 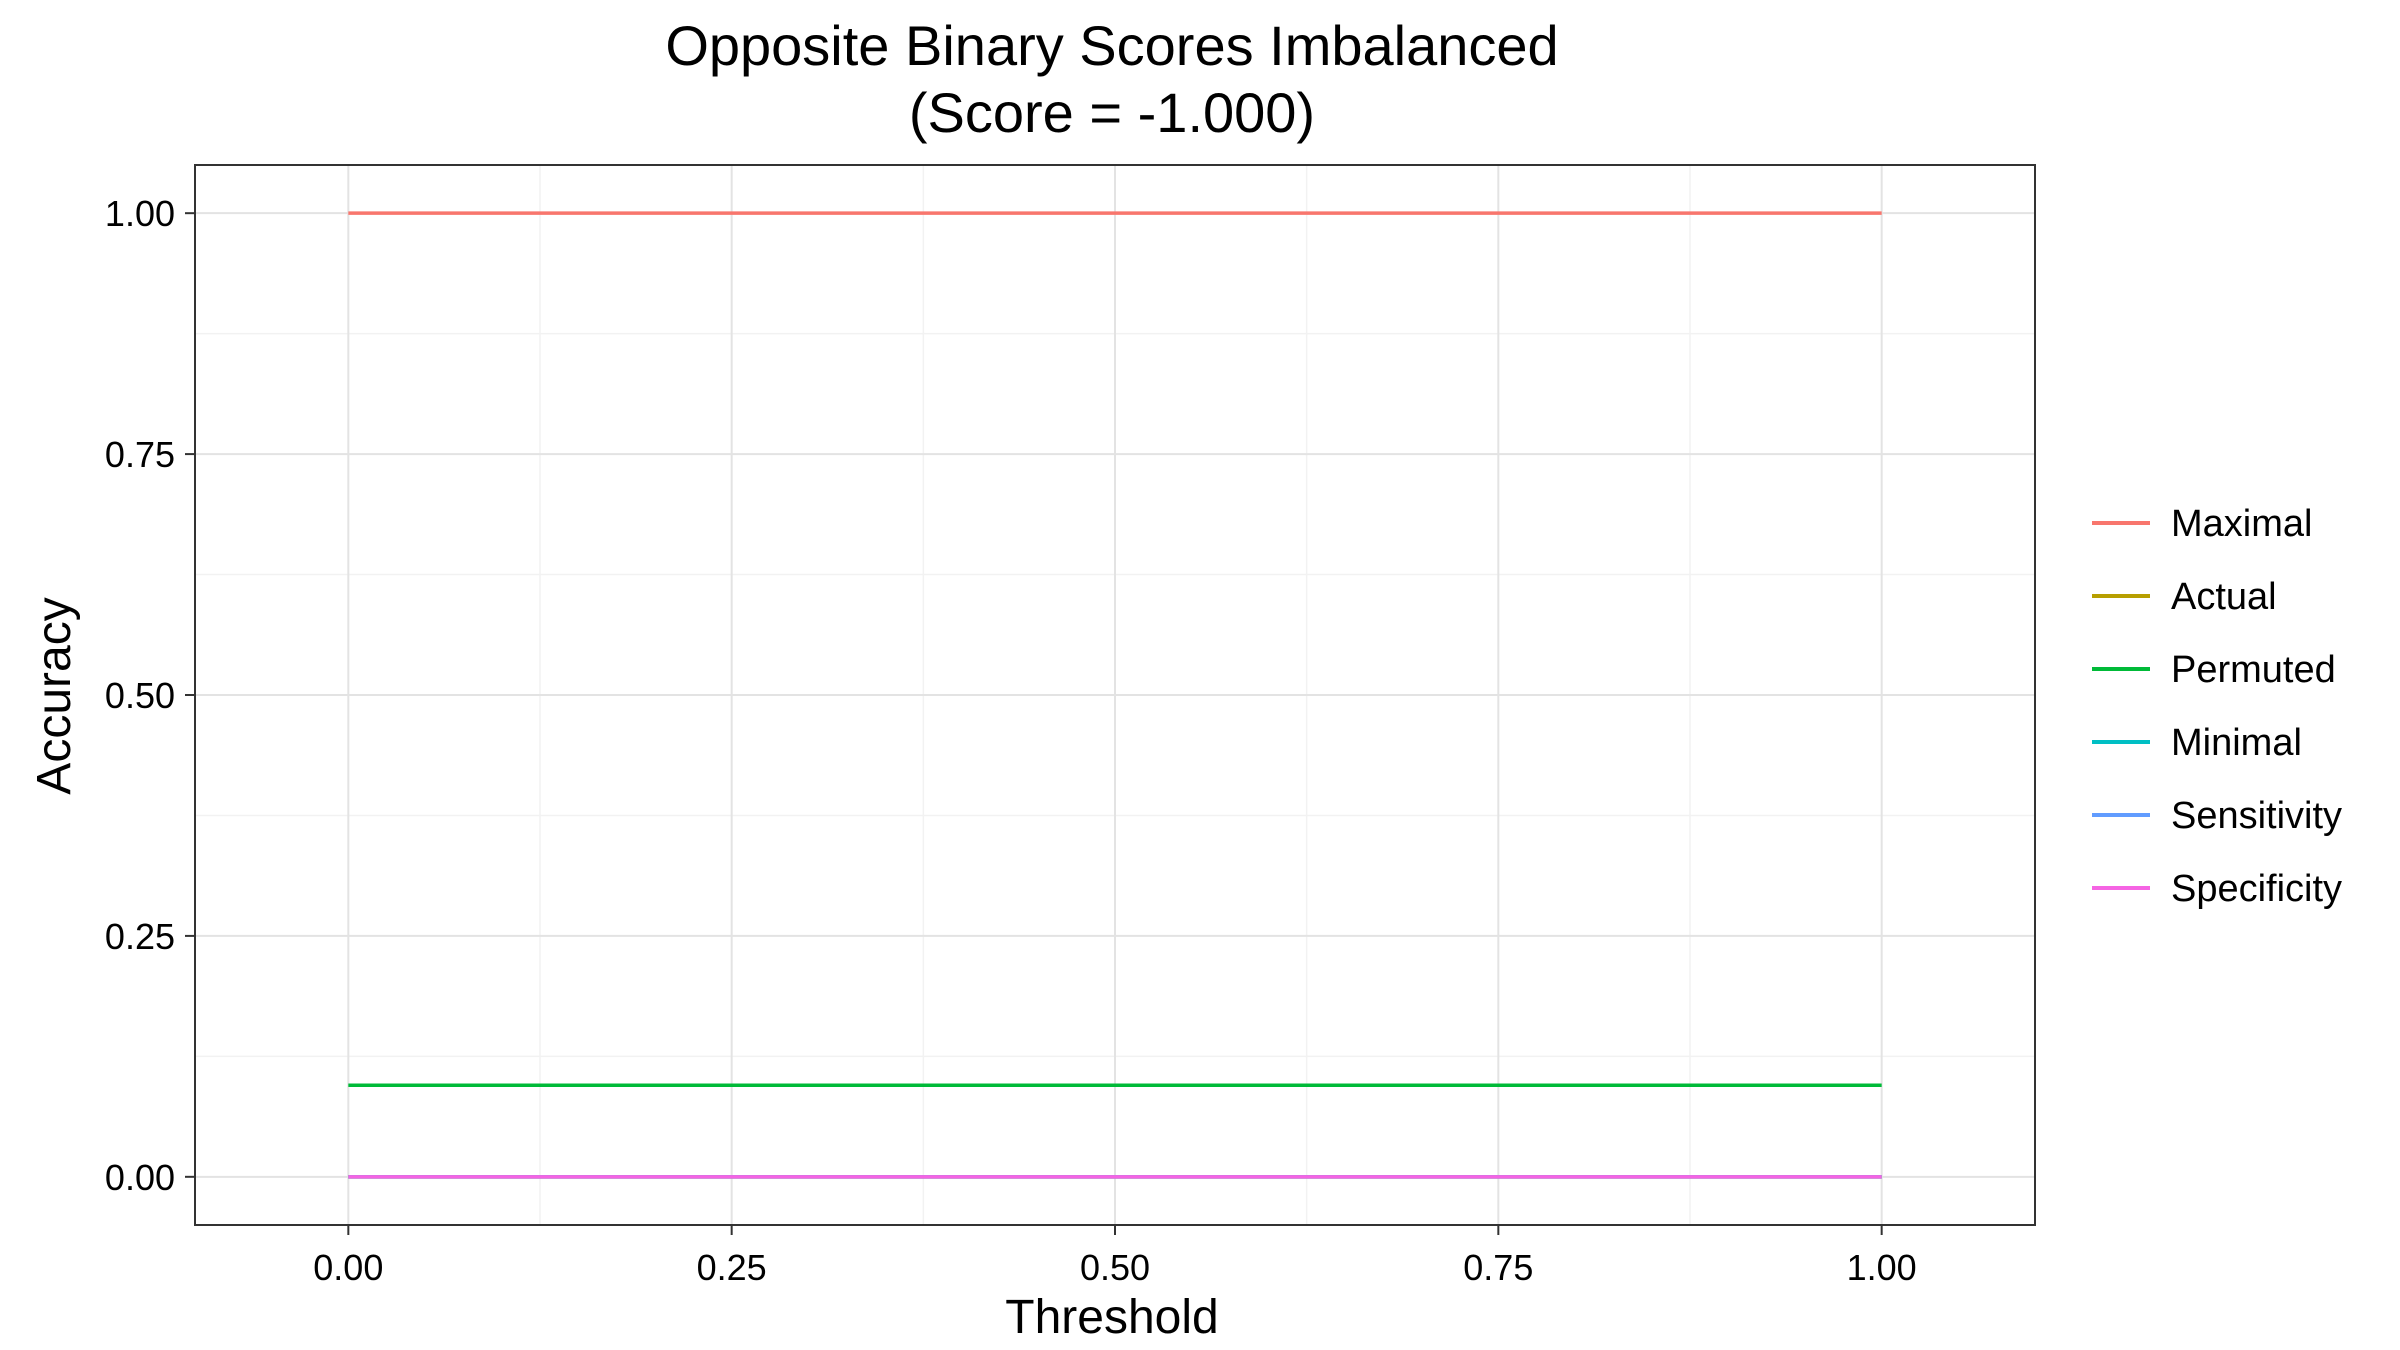 What do you see at coordinates (2253, 670) in the screenshot?
I see `legend-label-permuted: Permuted` at bounding box center [2253, 670].